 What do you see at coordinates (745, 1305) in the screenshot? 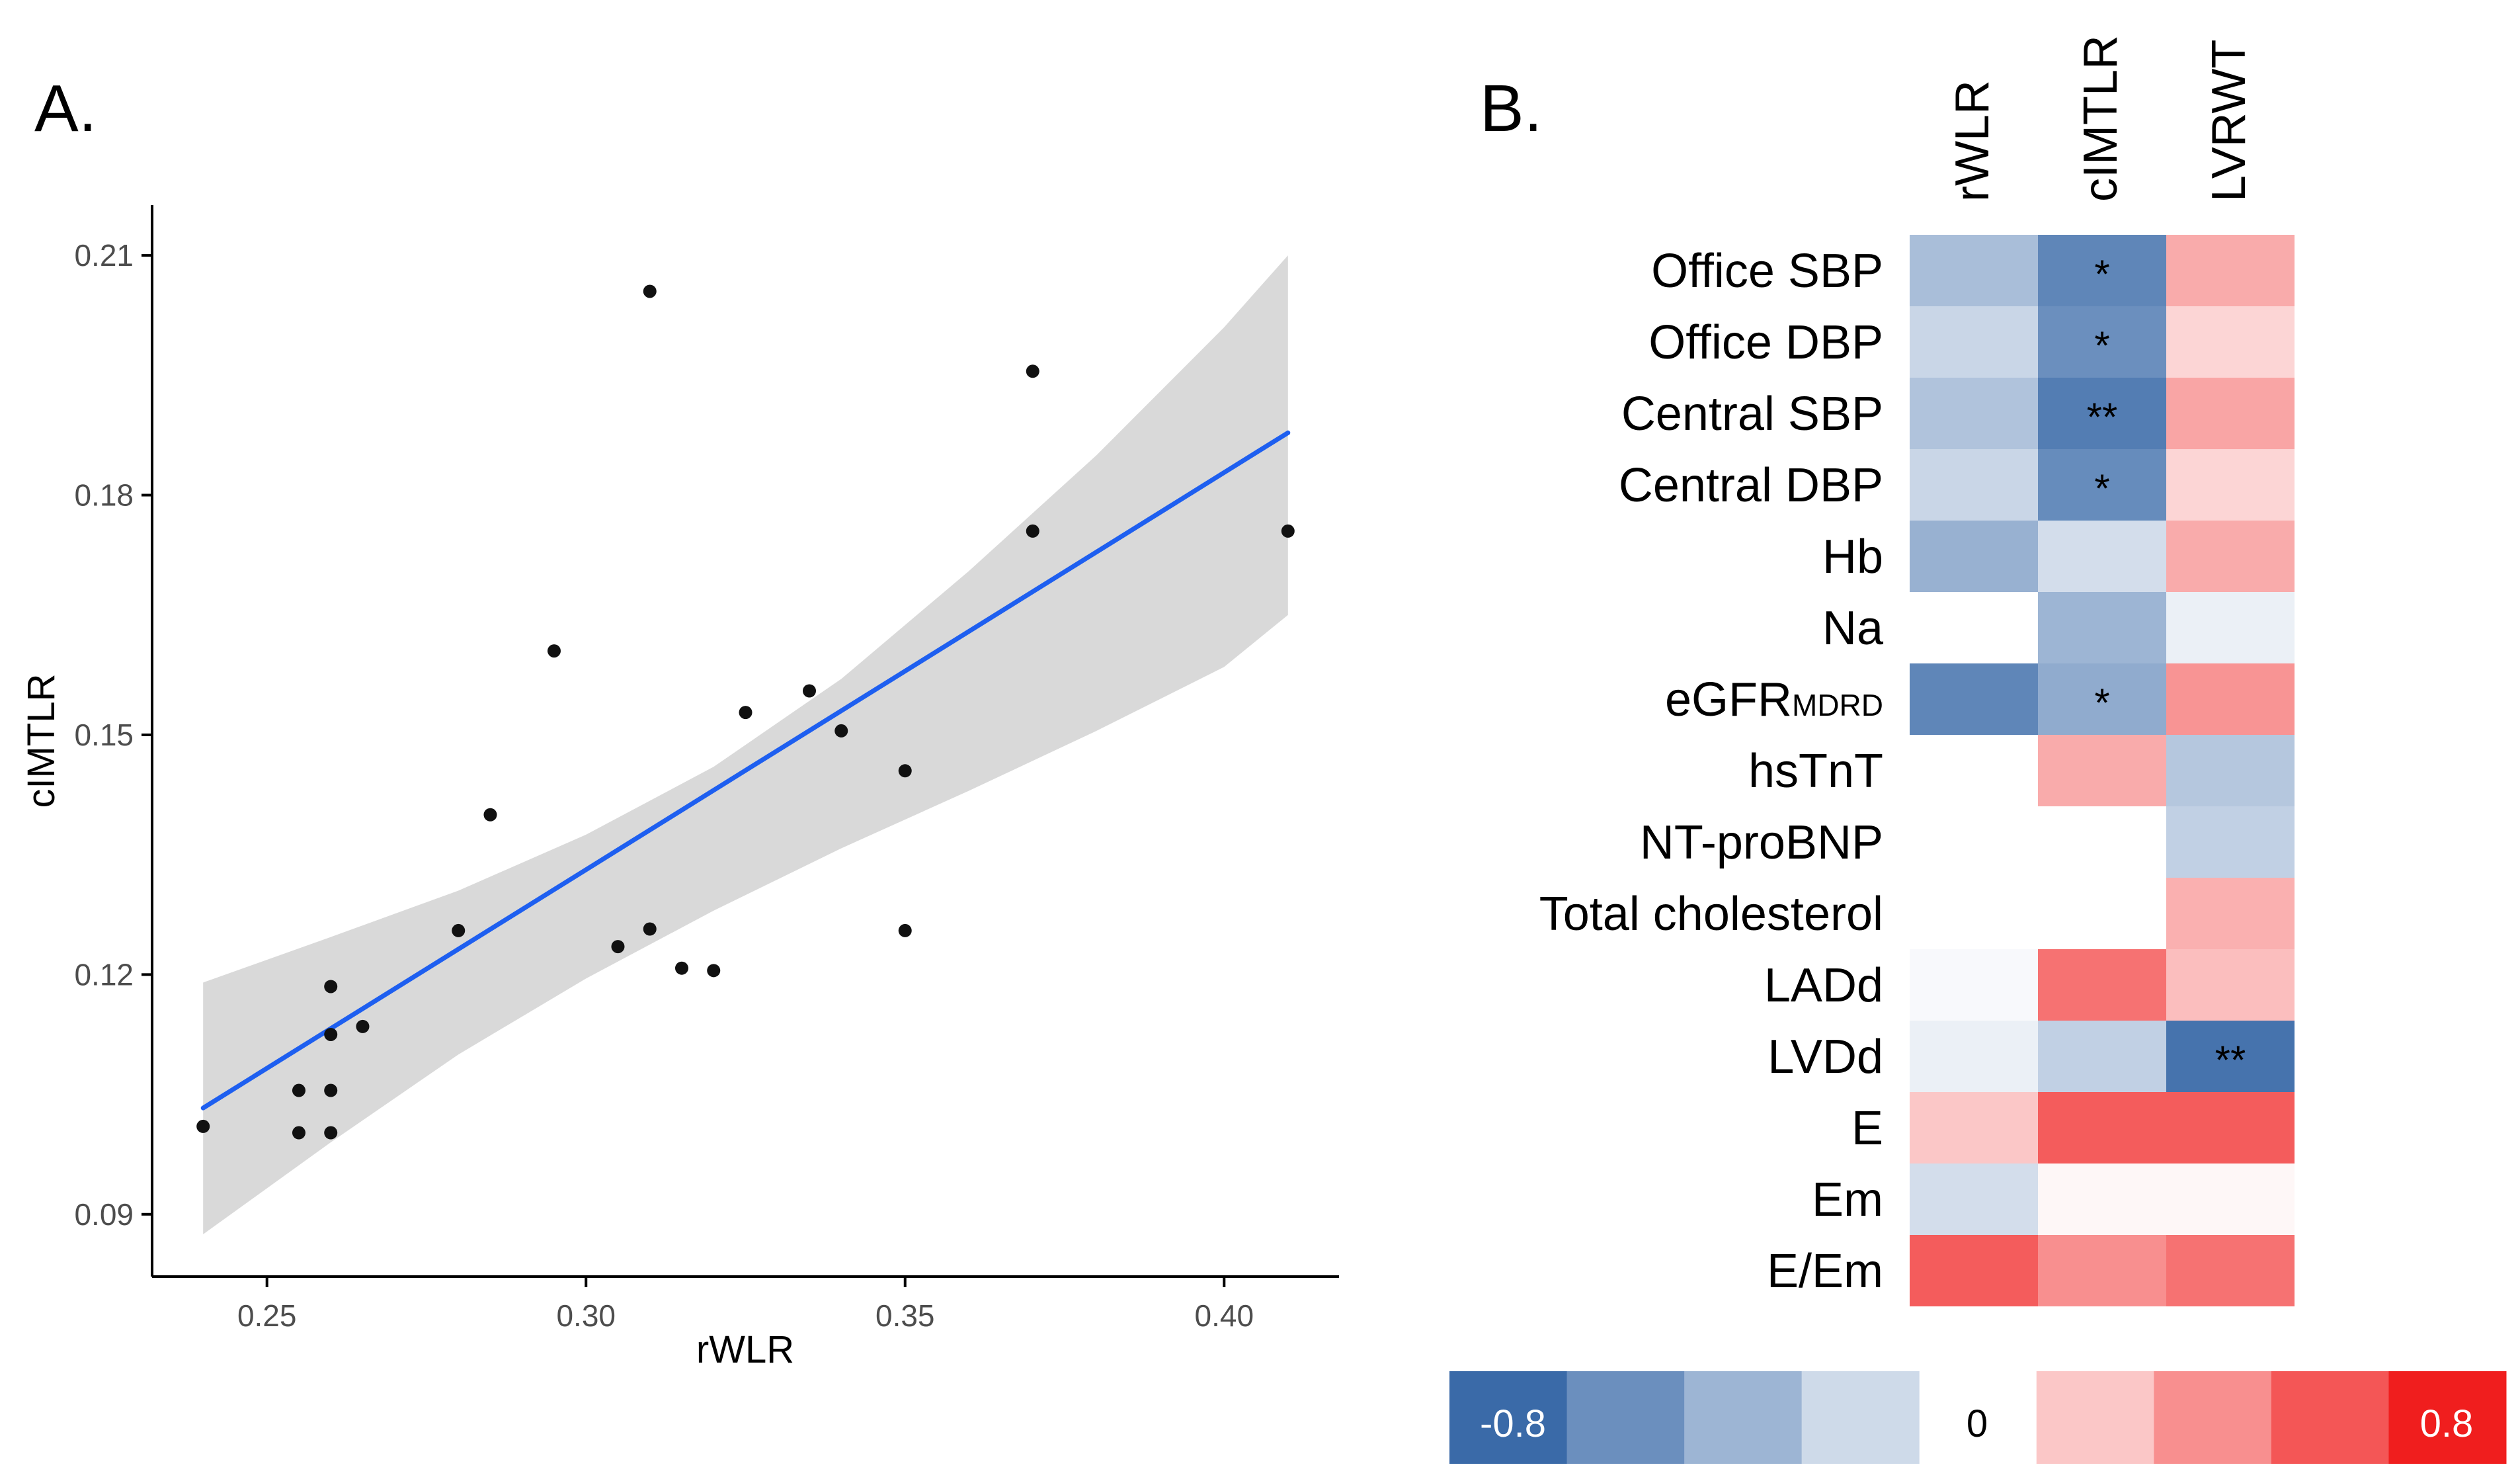
I see `x-ticks-group: 0.25 0.30 0.35 0.40` at bounding box center [745, 1305].